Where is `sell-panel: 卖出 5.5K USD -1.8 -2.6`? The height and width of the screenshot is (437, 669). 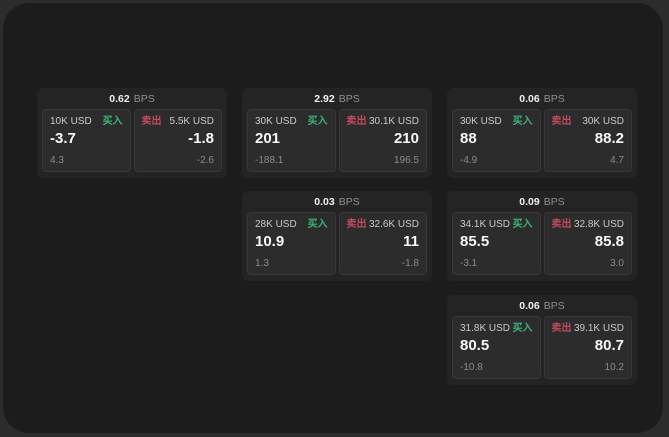 sell-panel: 卖出 5.5K USD -1.8 -2.6 is located at coordinates (177, 140).